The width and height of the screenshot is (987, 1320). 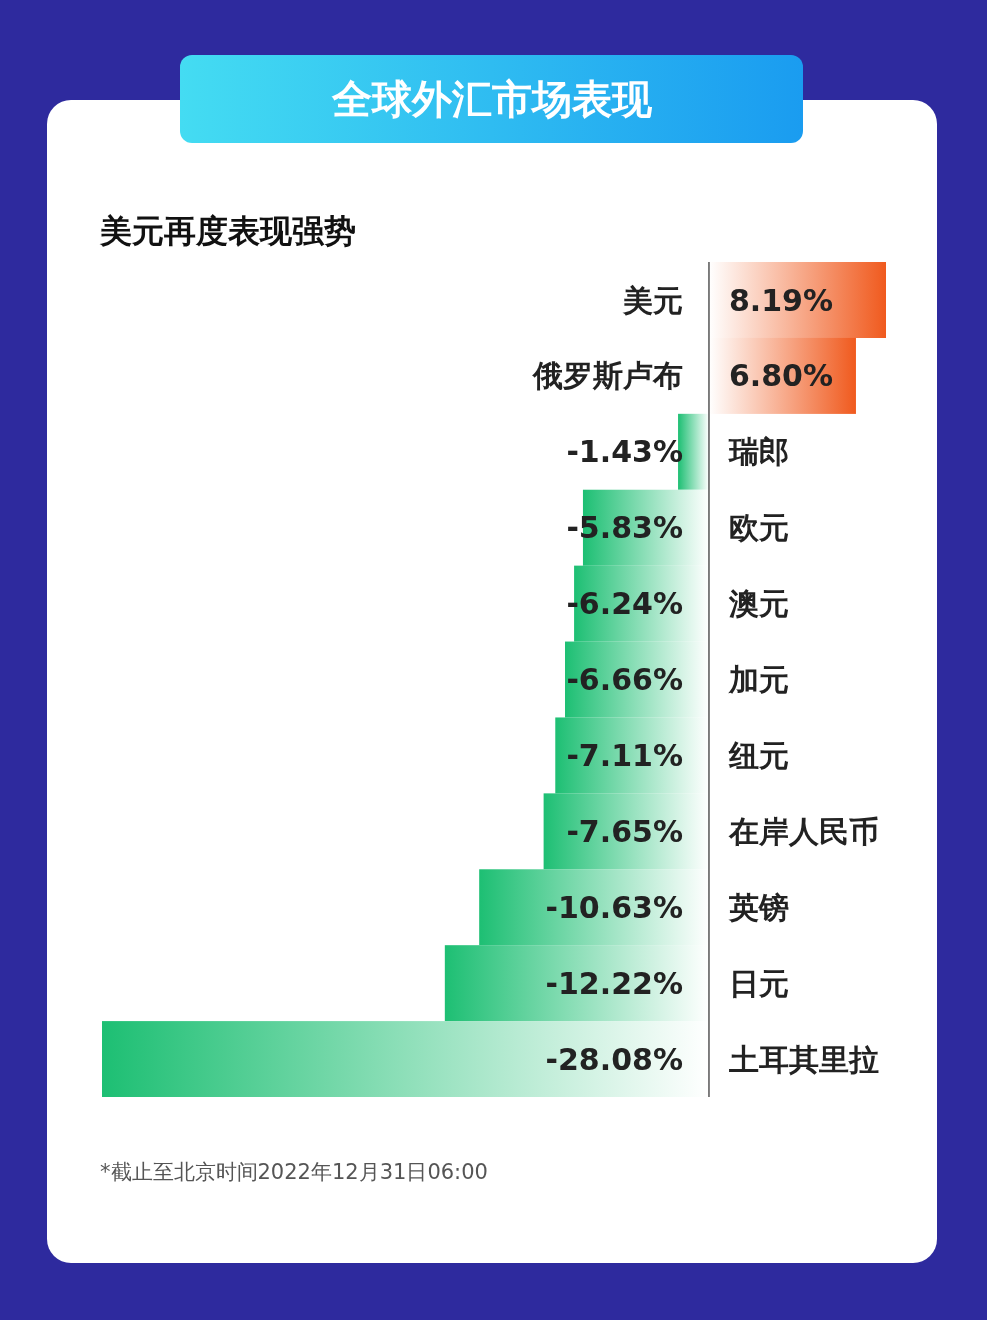 What do you see at coordinates (758, 680) in the screenshot?
I see `y-tick-label: 加元` at bounding box center [758, 680].